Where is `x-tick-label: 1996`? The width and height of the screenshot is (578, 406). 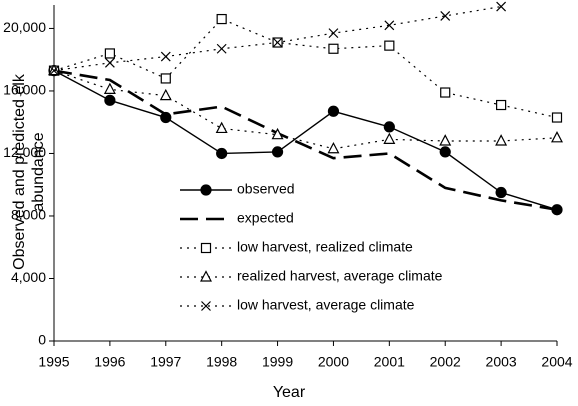 x-tick-label: 1996 is located at coordinates (109, 362).